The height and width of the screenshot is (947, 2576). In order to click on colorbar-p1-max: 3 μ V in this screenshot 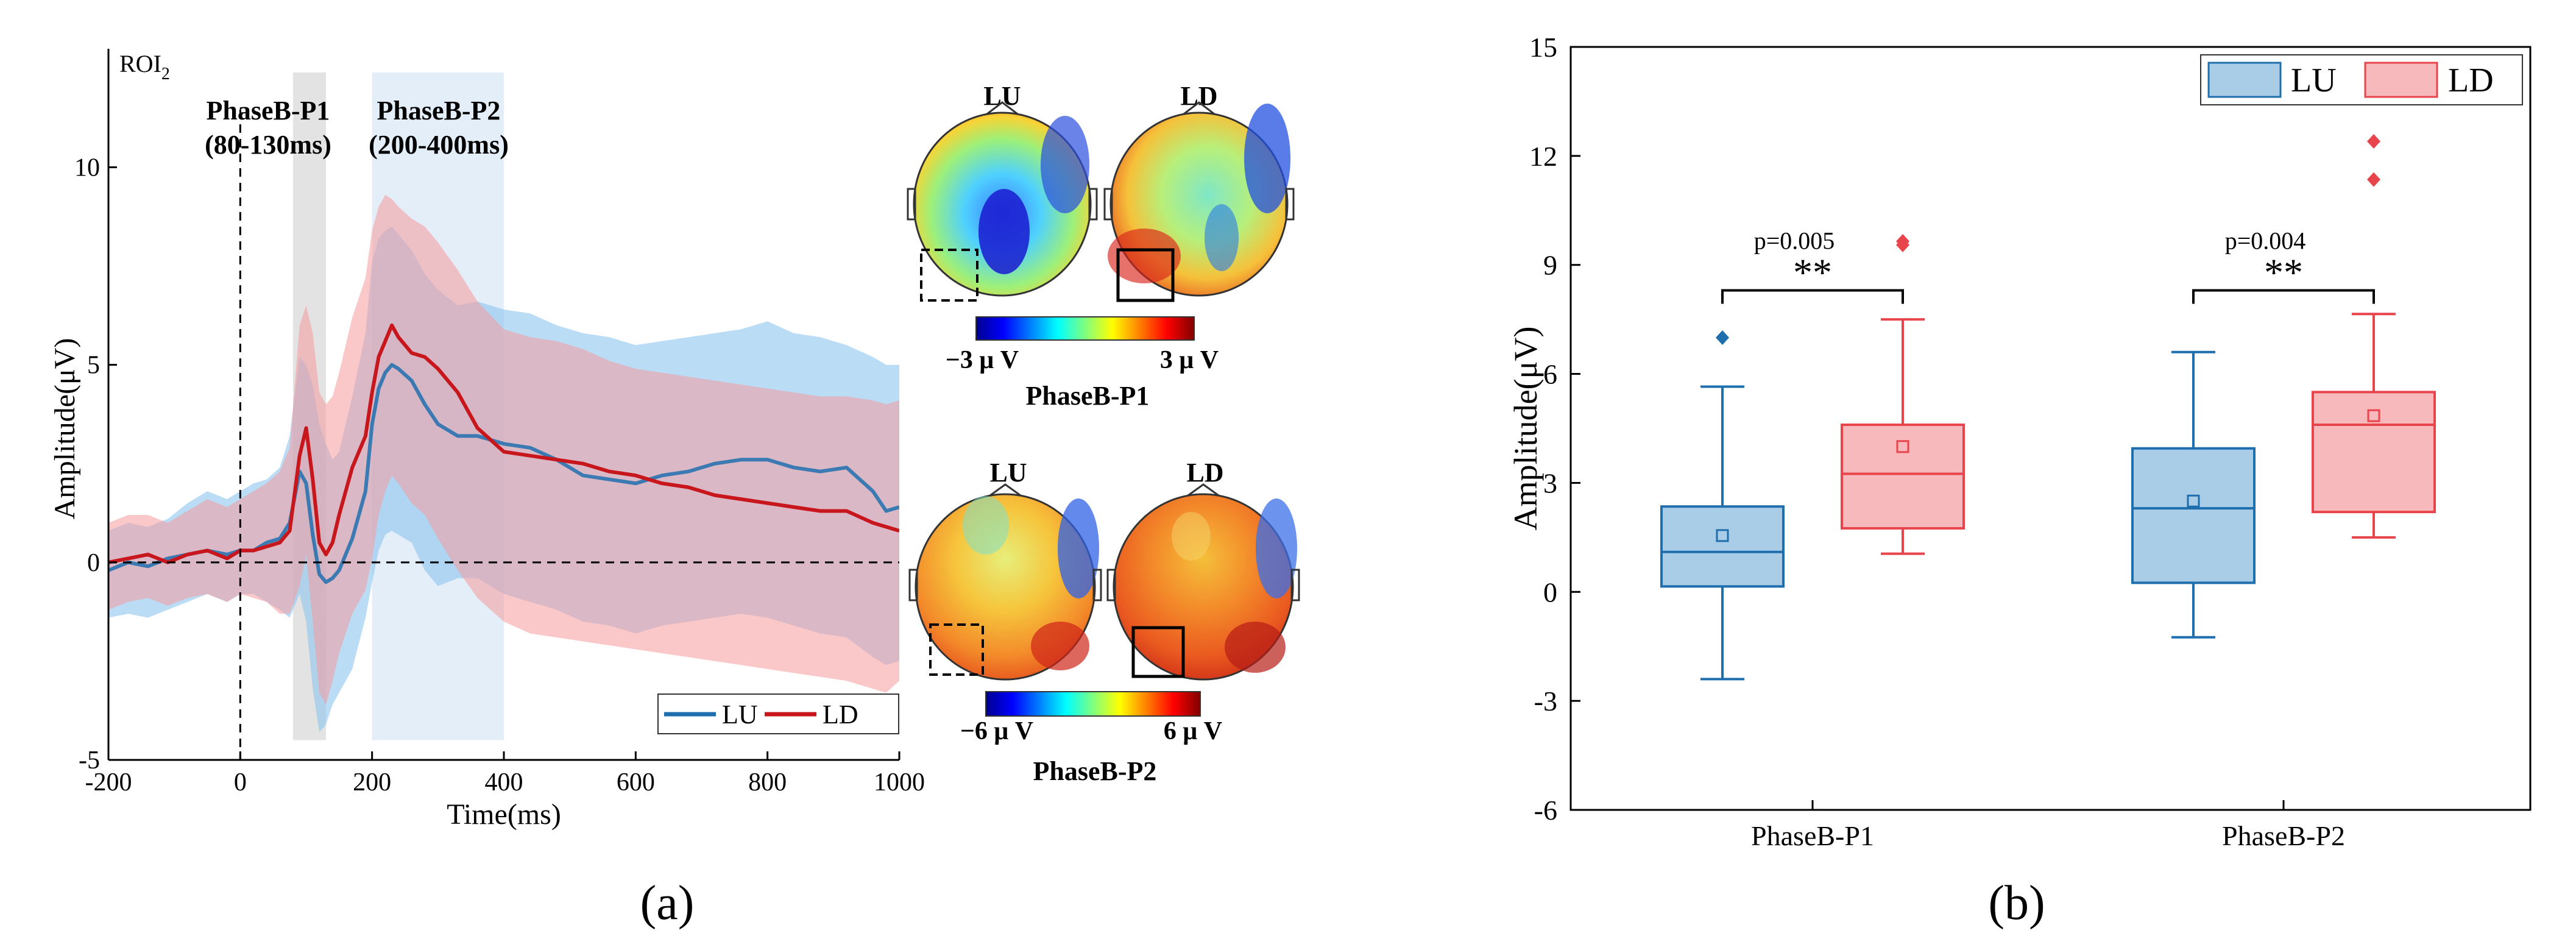, I will do `click(1189, 360)`.